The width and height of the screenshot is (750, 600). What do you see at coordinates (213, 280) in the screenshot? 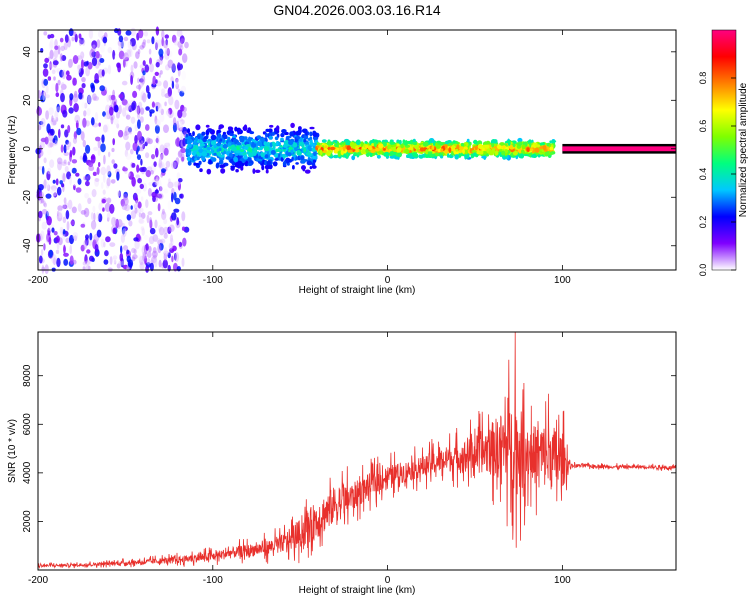
I see `spectrogram-x-tick-label: -100` at bounding box center [213, 280].